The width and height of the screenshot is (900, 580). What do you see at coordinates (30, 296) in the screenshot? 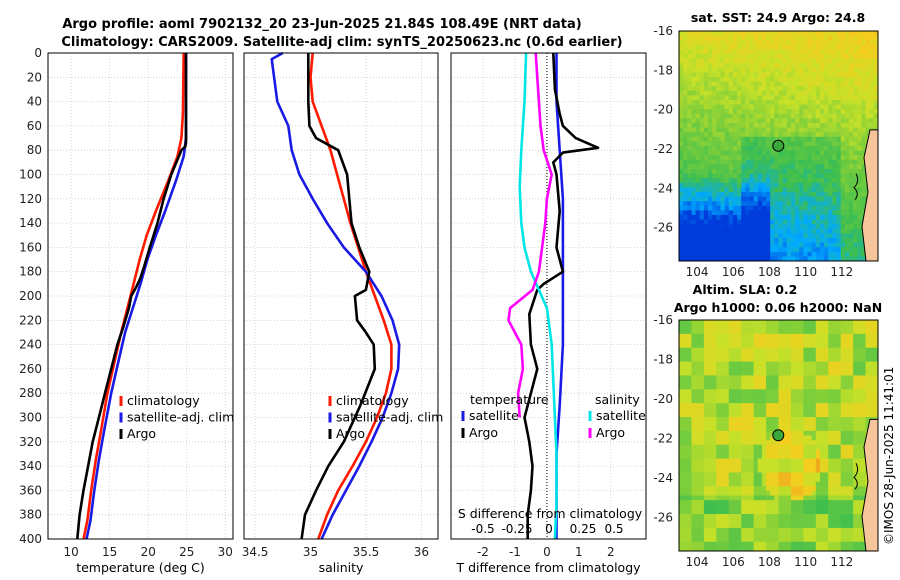
I see `y-tick-label: 200` at bounding box center [30, 296].